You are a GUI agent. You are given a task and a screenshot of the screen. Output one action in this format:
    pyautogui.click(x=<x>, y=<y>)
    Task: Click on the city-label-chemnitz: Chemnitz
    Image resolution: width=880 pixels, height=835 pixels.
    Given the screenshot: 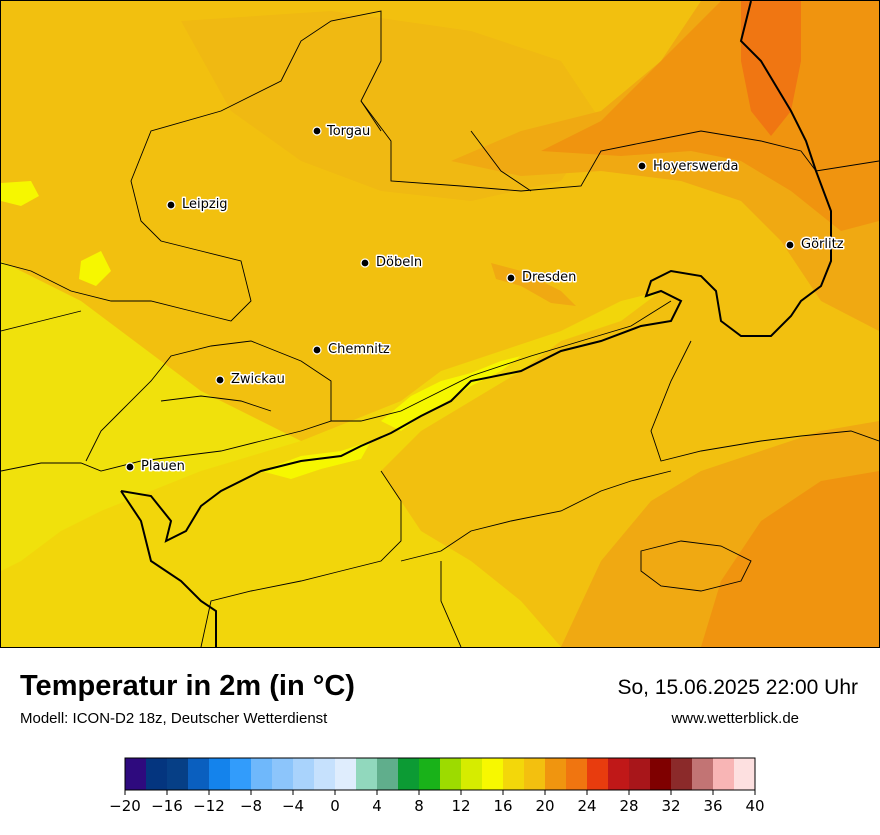 What is the action you would take?
    pyautogui.click(x=359, y=349)
    